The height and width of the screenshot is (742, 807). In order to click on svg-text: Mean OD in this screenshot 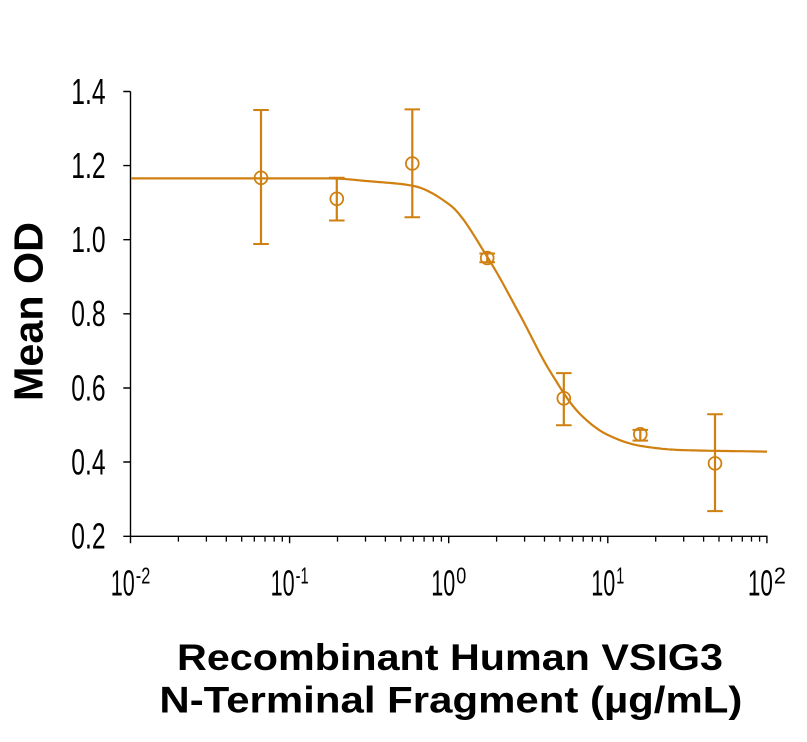, I will do `click(28, 311)`.